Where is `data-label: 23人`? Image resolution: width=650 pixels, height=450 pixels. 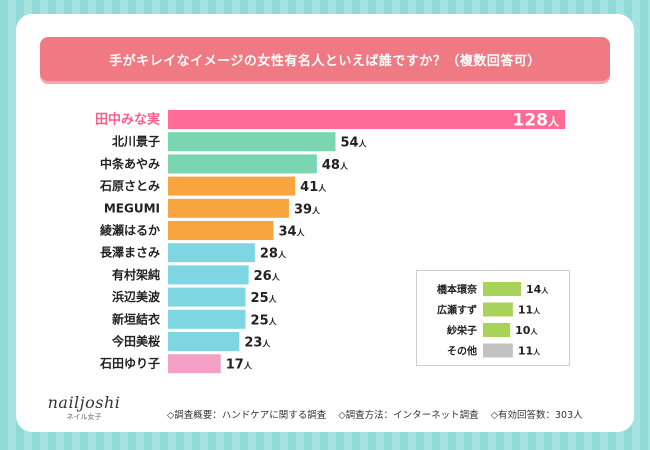 data-label: 23人 is located at coordinates (257, 343).